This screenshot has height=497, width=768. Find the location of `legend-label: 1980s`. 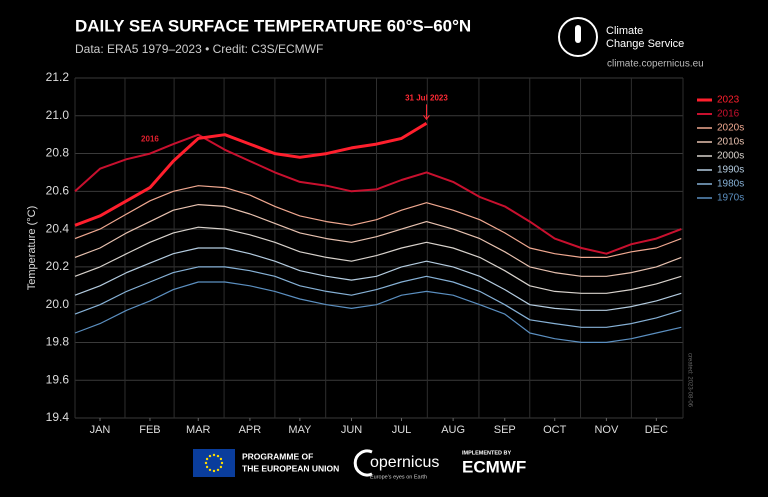

legend-label: 1980s is located at coordinates (730, 184).